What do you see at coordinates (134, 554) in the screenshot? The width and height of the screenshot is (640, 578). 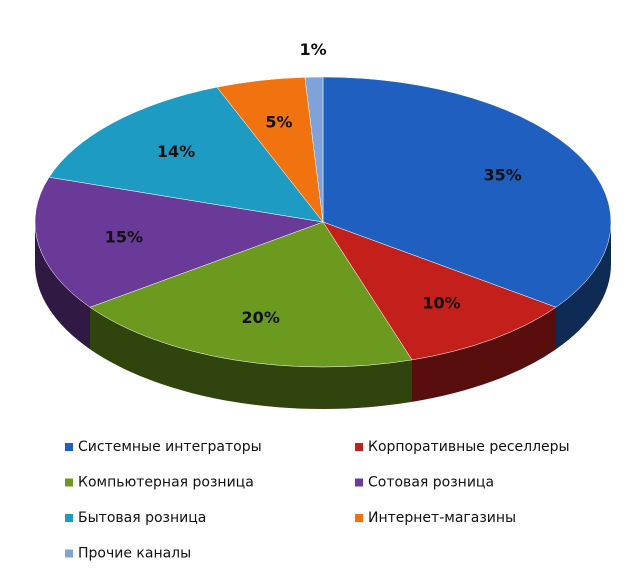 I see `legend-label: Прочие каналы` at bounding box center [134, 554].